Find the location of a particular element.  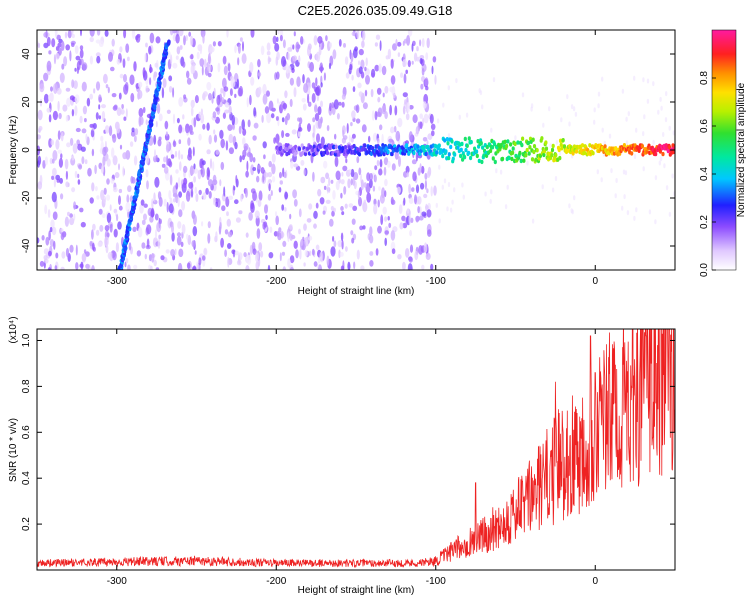

y-tick-label: 0.6 is located at coordinates (26, 432).